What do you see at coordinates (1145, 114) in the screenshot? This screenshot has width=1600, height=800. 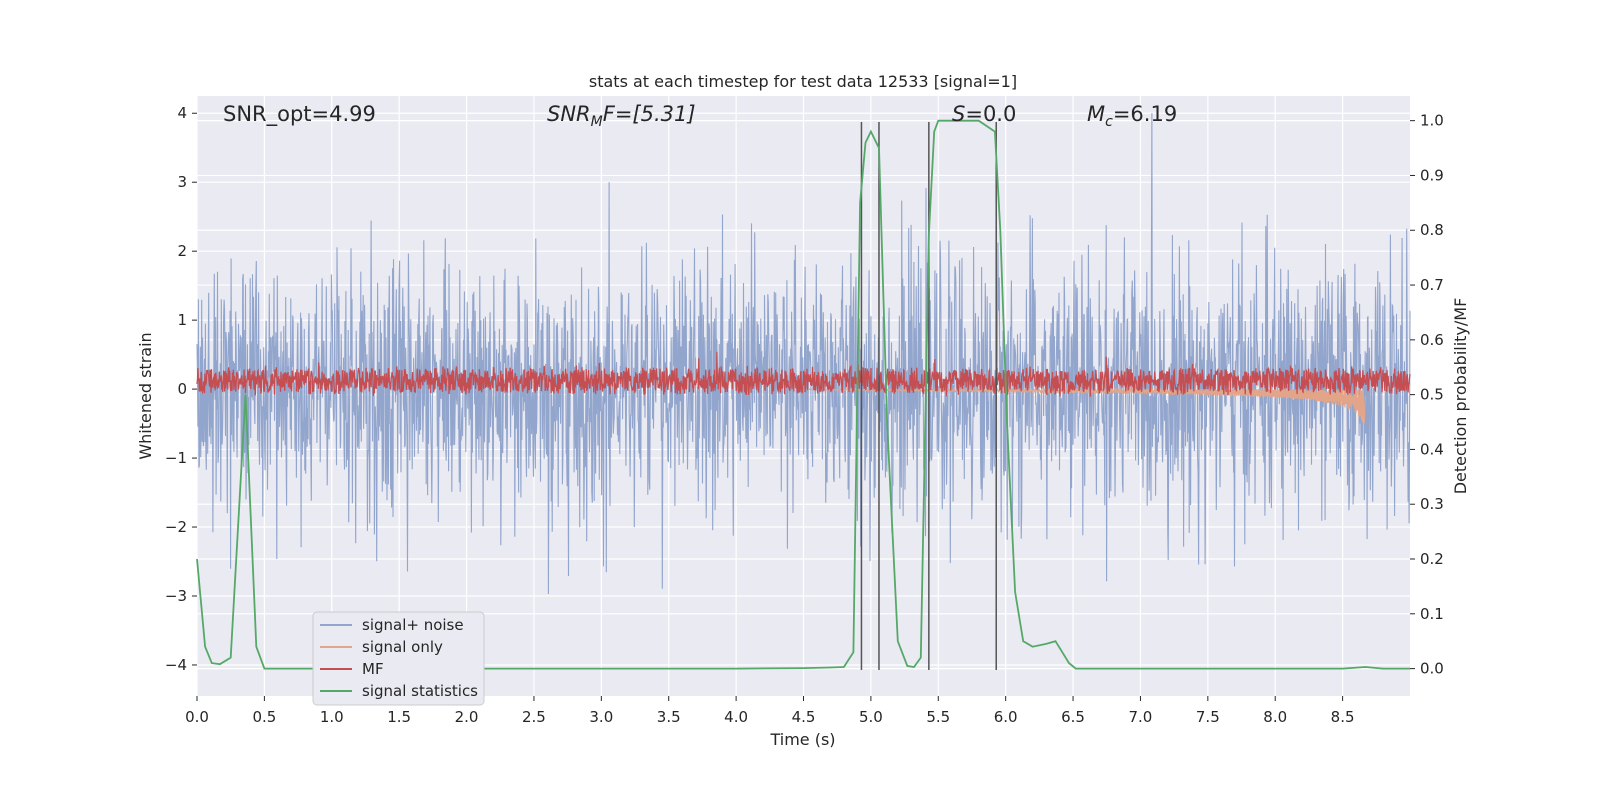 I see `mc-rest: =6.19` at bounding box center [1145, 114].